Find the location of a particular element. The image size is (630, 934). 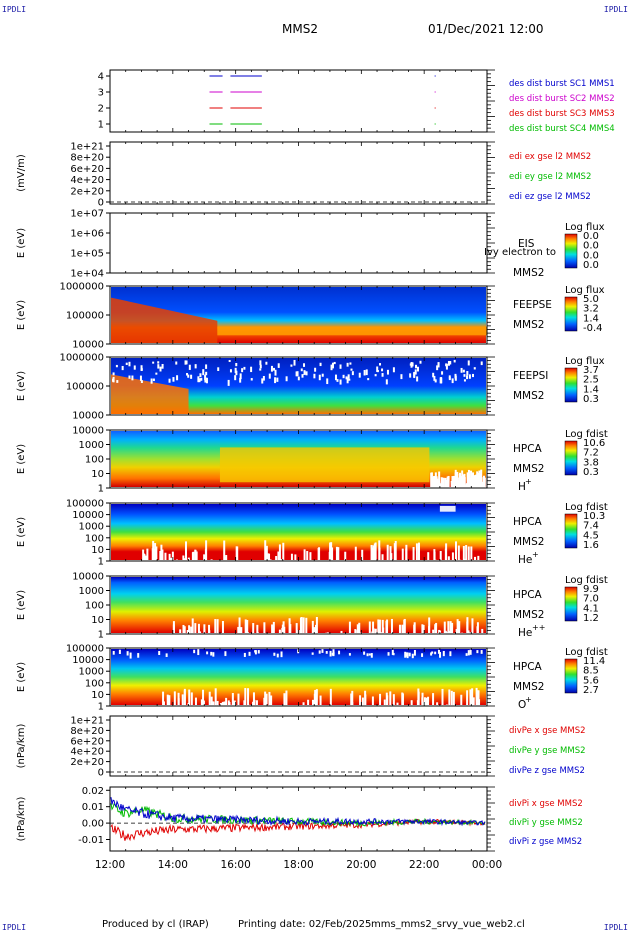

y-tick-label: 4e+20 is located at coordinates (87, 752).